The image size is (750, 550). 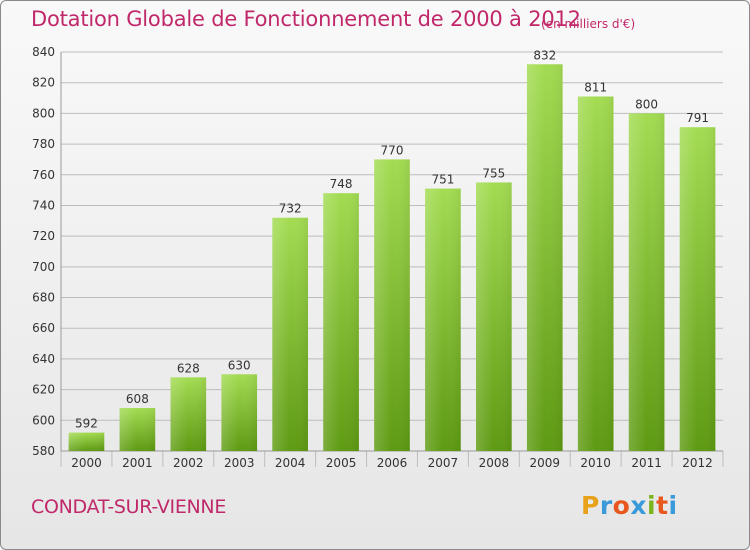 What do you see at coordinates (43, 390) in the screenshot?
I see `y-tick-label: 620` at bounding box center [43, 390].